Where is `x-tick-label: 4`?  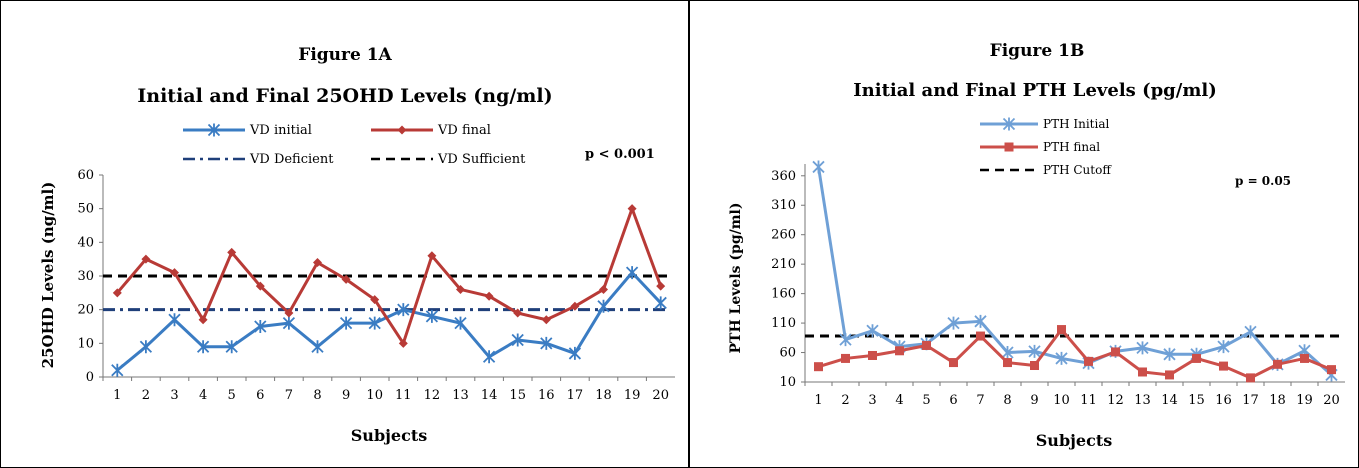 x-tick-label: 4 is located at coordinates (203, 395).